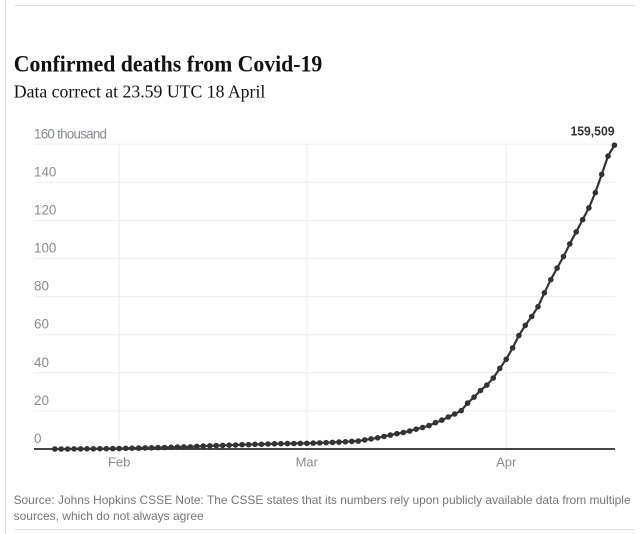 This screenshot has height=534, width=642. I want to click on svg-text: 100, so click(45, 248).